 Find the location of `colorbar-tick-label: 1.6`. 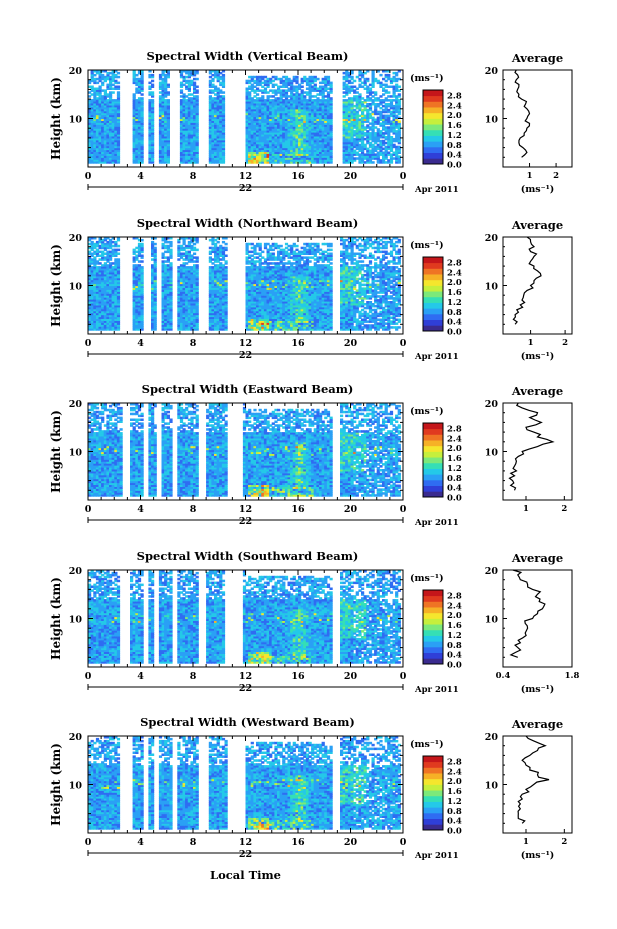

colorbar-tick-label: 1.6 is located at coordinates (454, 126).